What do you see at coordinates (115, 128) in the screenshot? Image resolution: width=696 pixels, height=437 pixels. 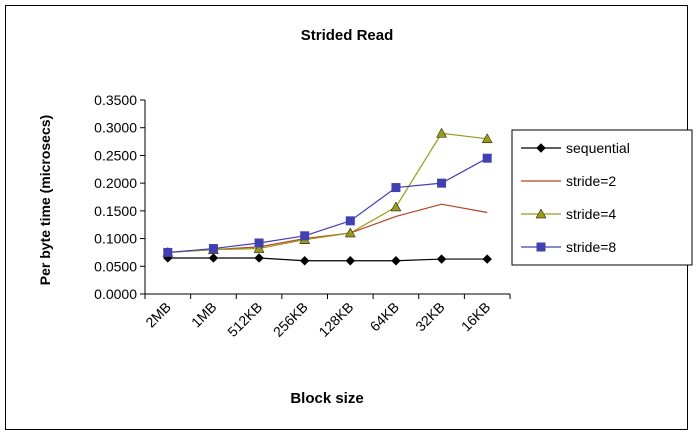 I see `y-tick-label: 0.3000` at bounding box center [115, 128].